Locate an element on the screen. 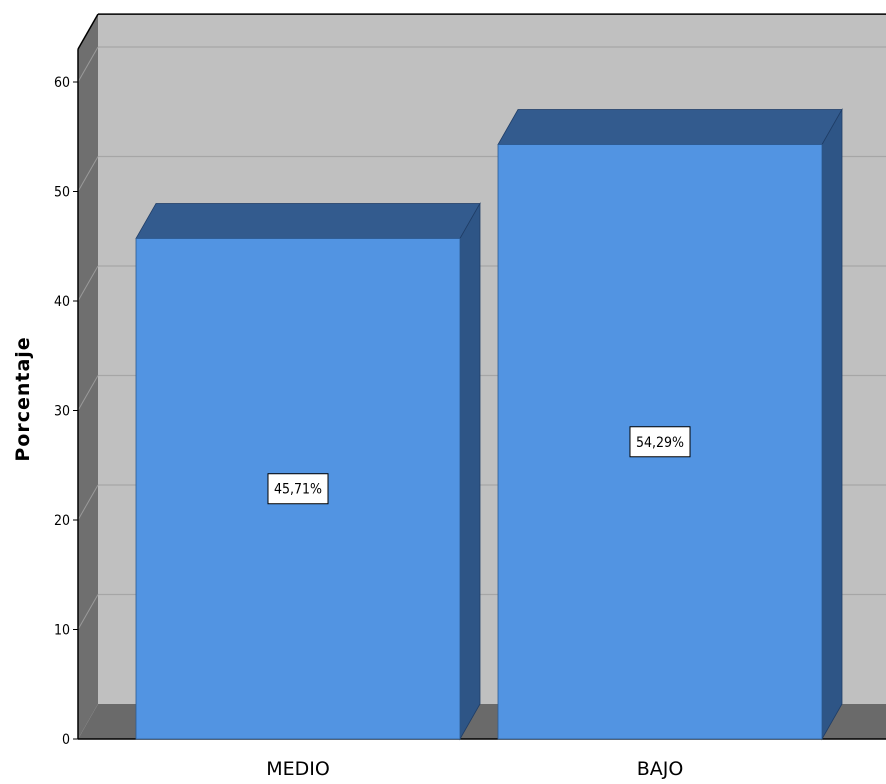 The width and height of the screenshot is (886, 784). y-tick-label: 10 is located at coordinates (62, 631).